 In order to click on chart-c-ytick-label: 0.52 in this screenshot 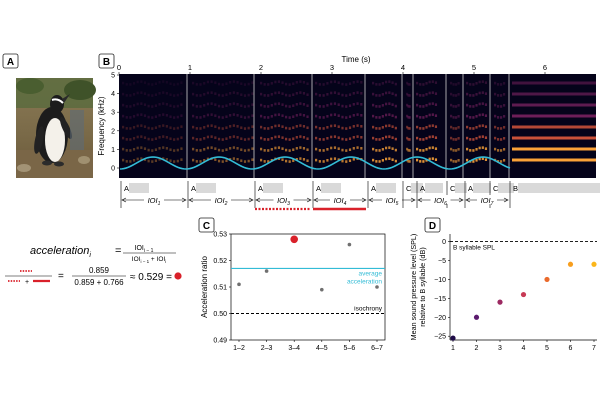, I will do `click(220, 261)`.